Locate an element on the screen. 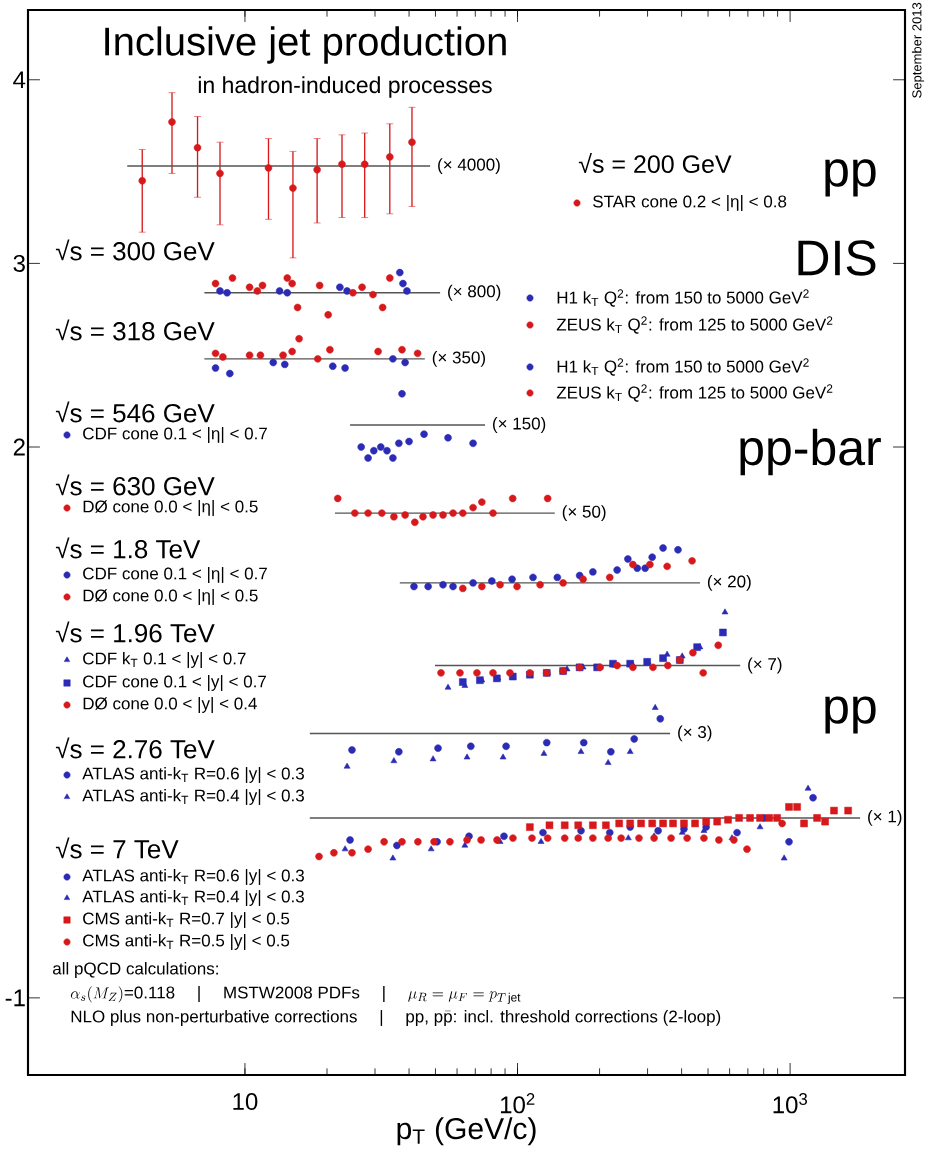 The width and height of the screenshot is (930, 1164). annotation: √s = 300 GeV is located at coordinates (135, 250).